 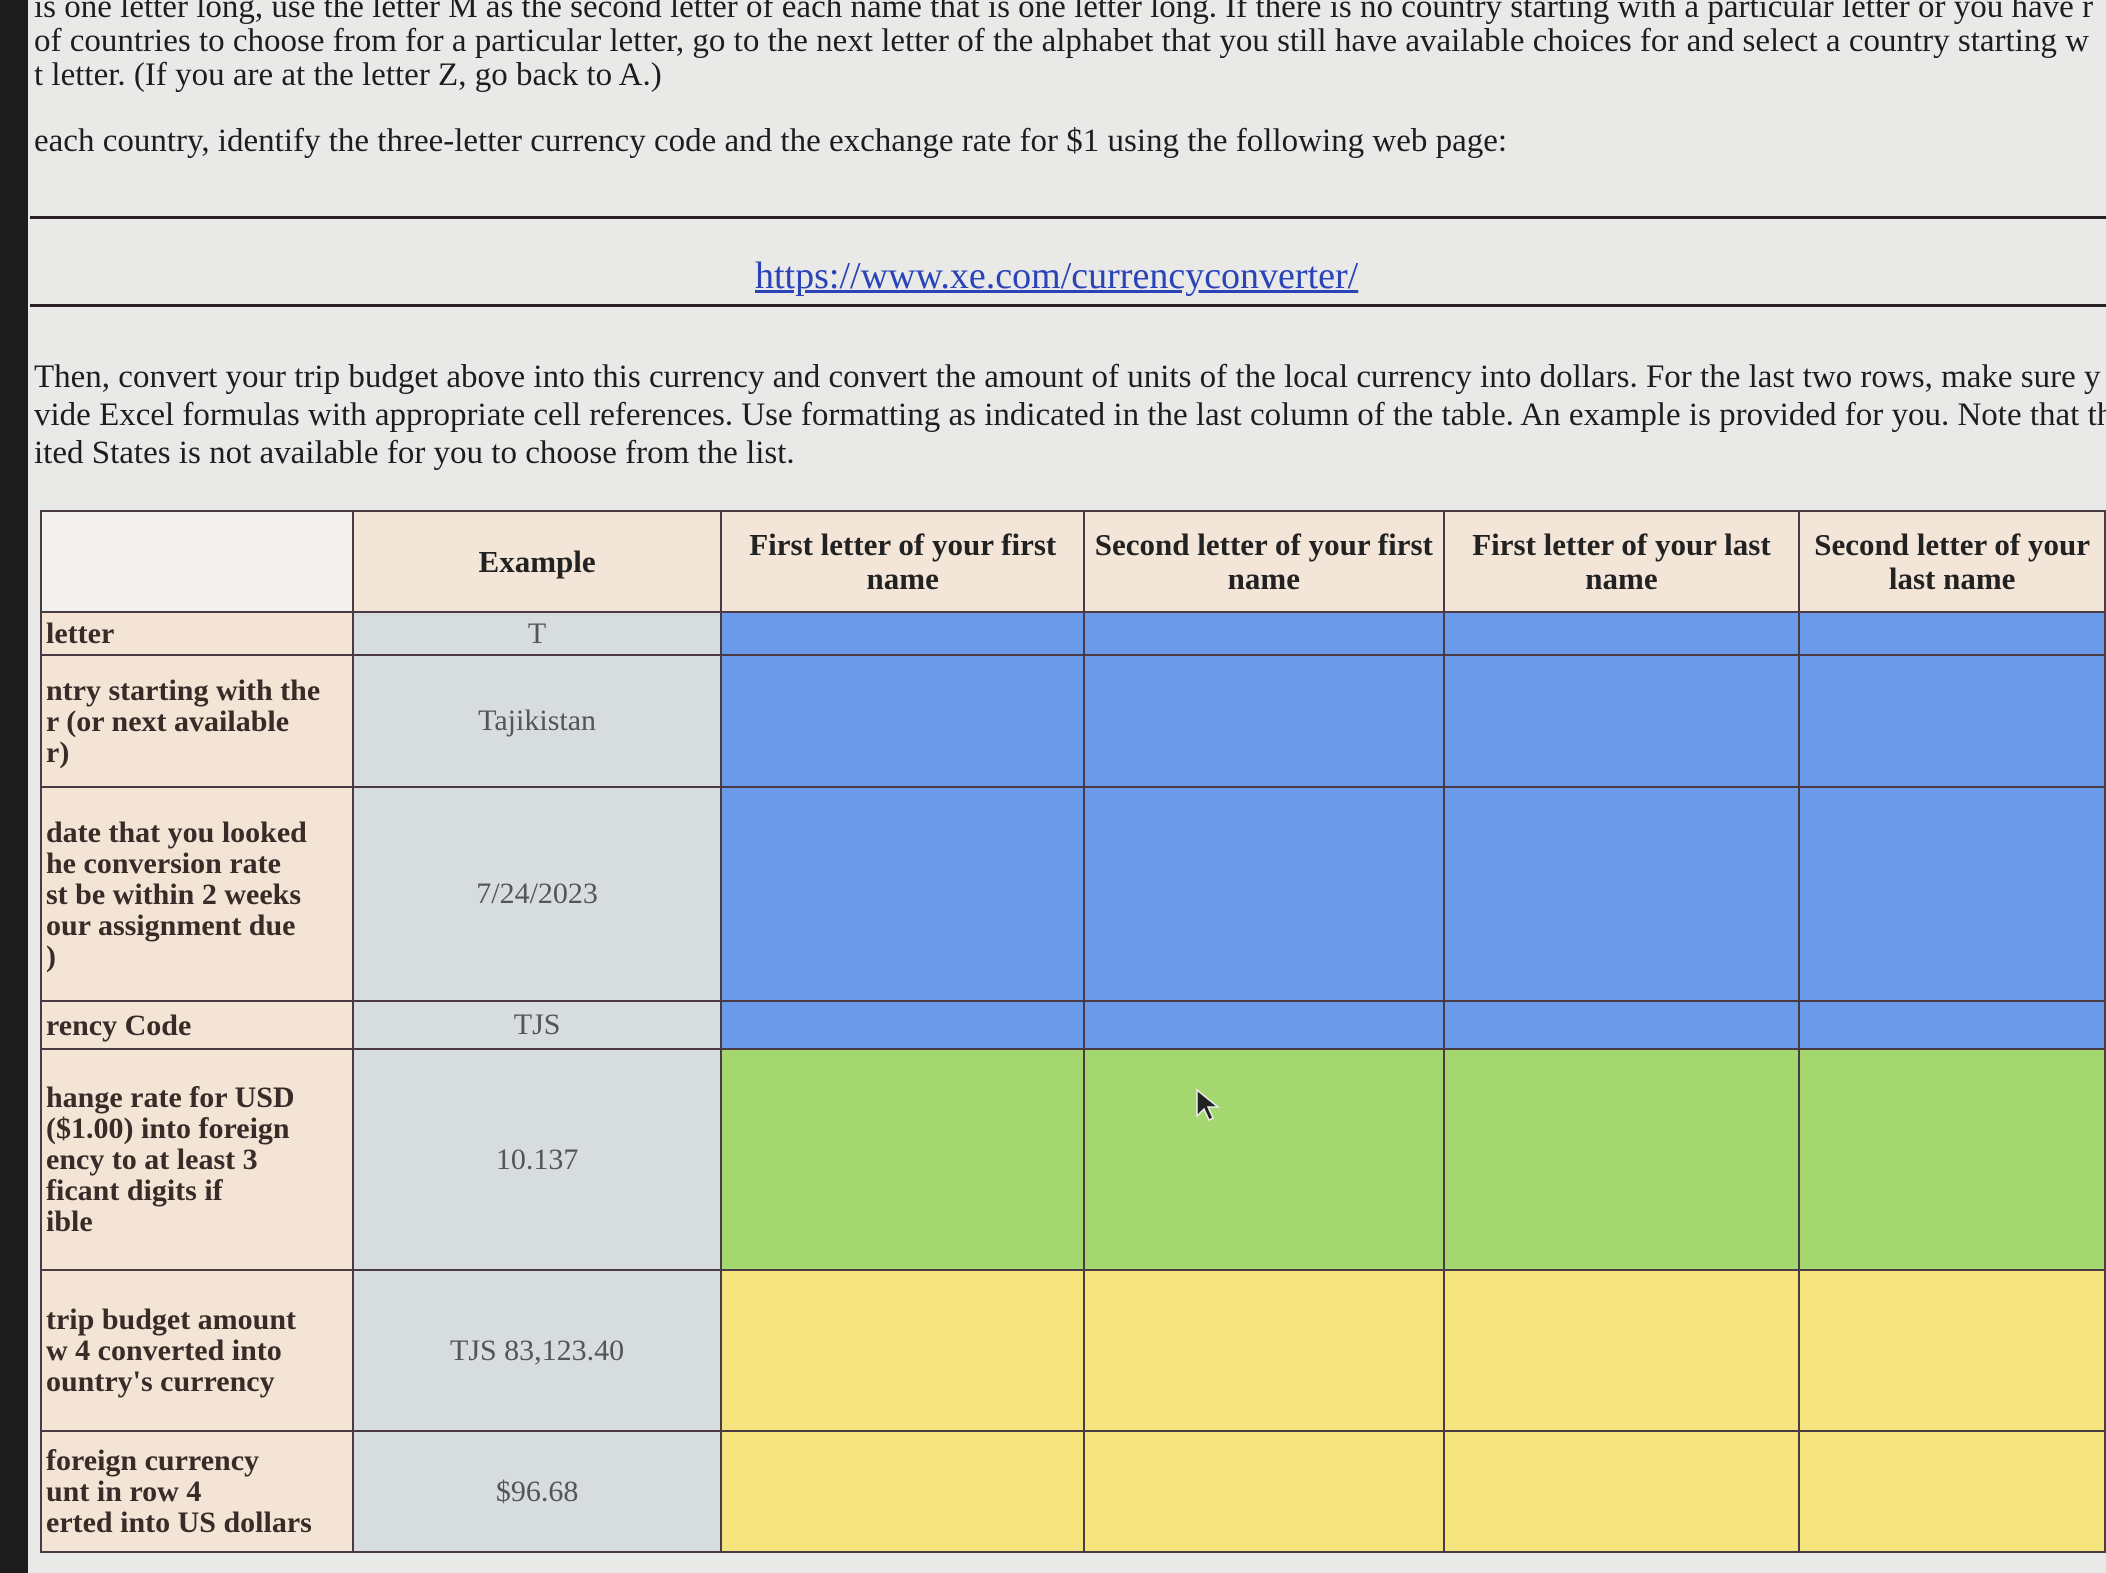 What do you see at coordinates (537, 1350) in the screenshot?
I see `example-value: TJS 83,123.40` at bounding box center [537, 1350].